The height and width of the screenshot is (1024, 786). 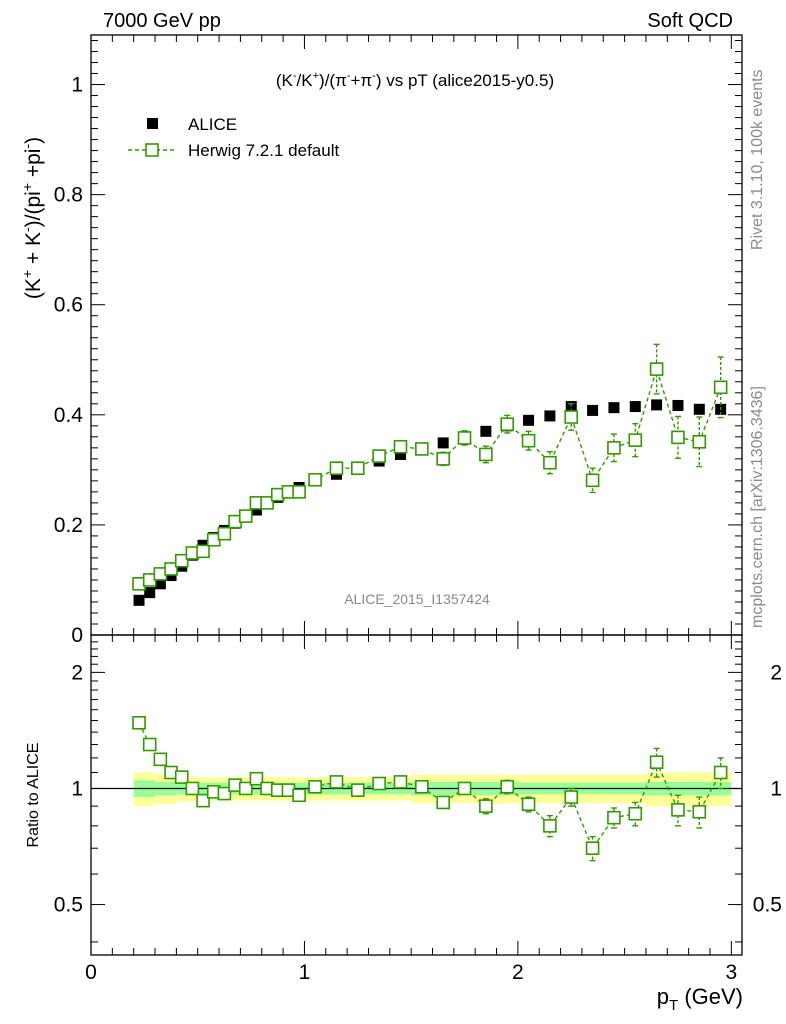 What do you see at coordinates (263, 150) in the screenshot?
I see `legend-label-herwig: Herwig 7.2.1 default` at bounding box center [263, 150].